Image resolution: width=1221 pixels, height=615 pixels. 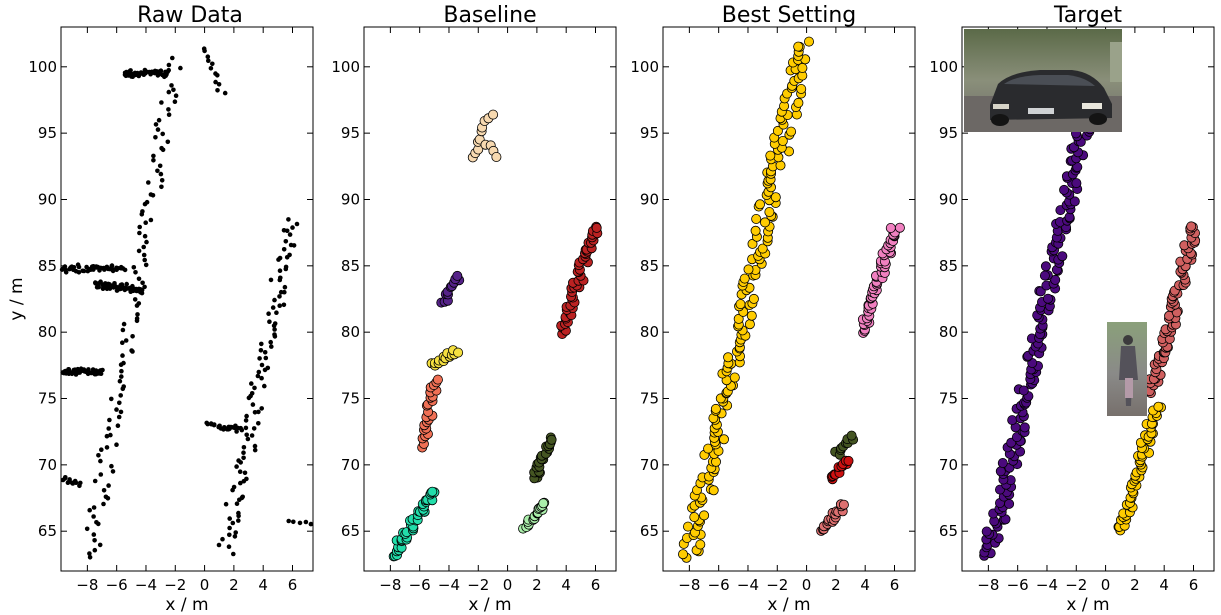 I want to click on y-tick-label: 85, so click(x=350, y=266).